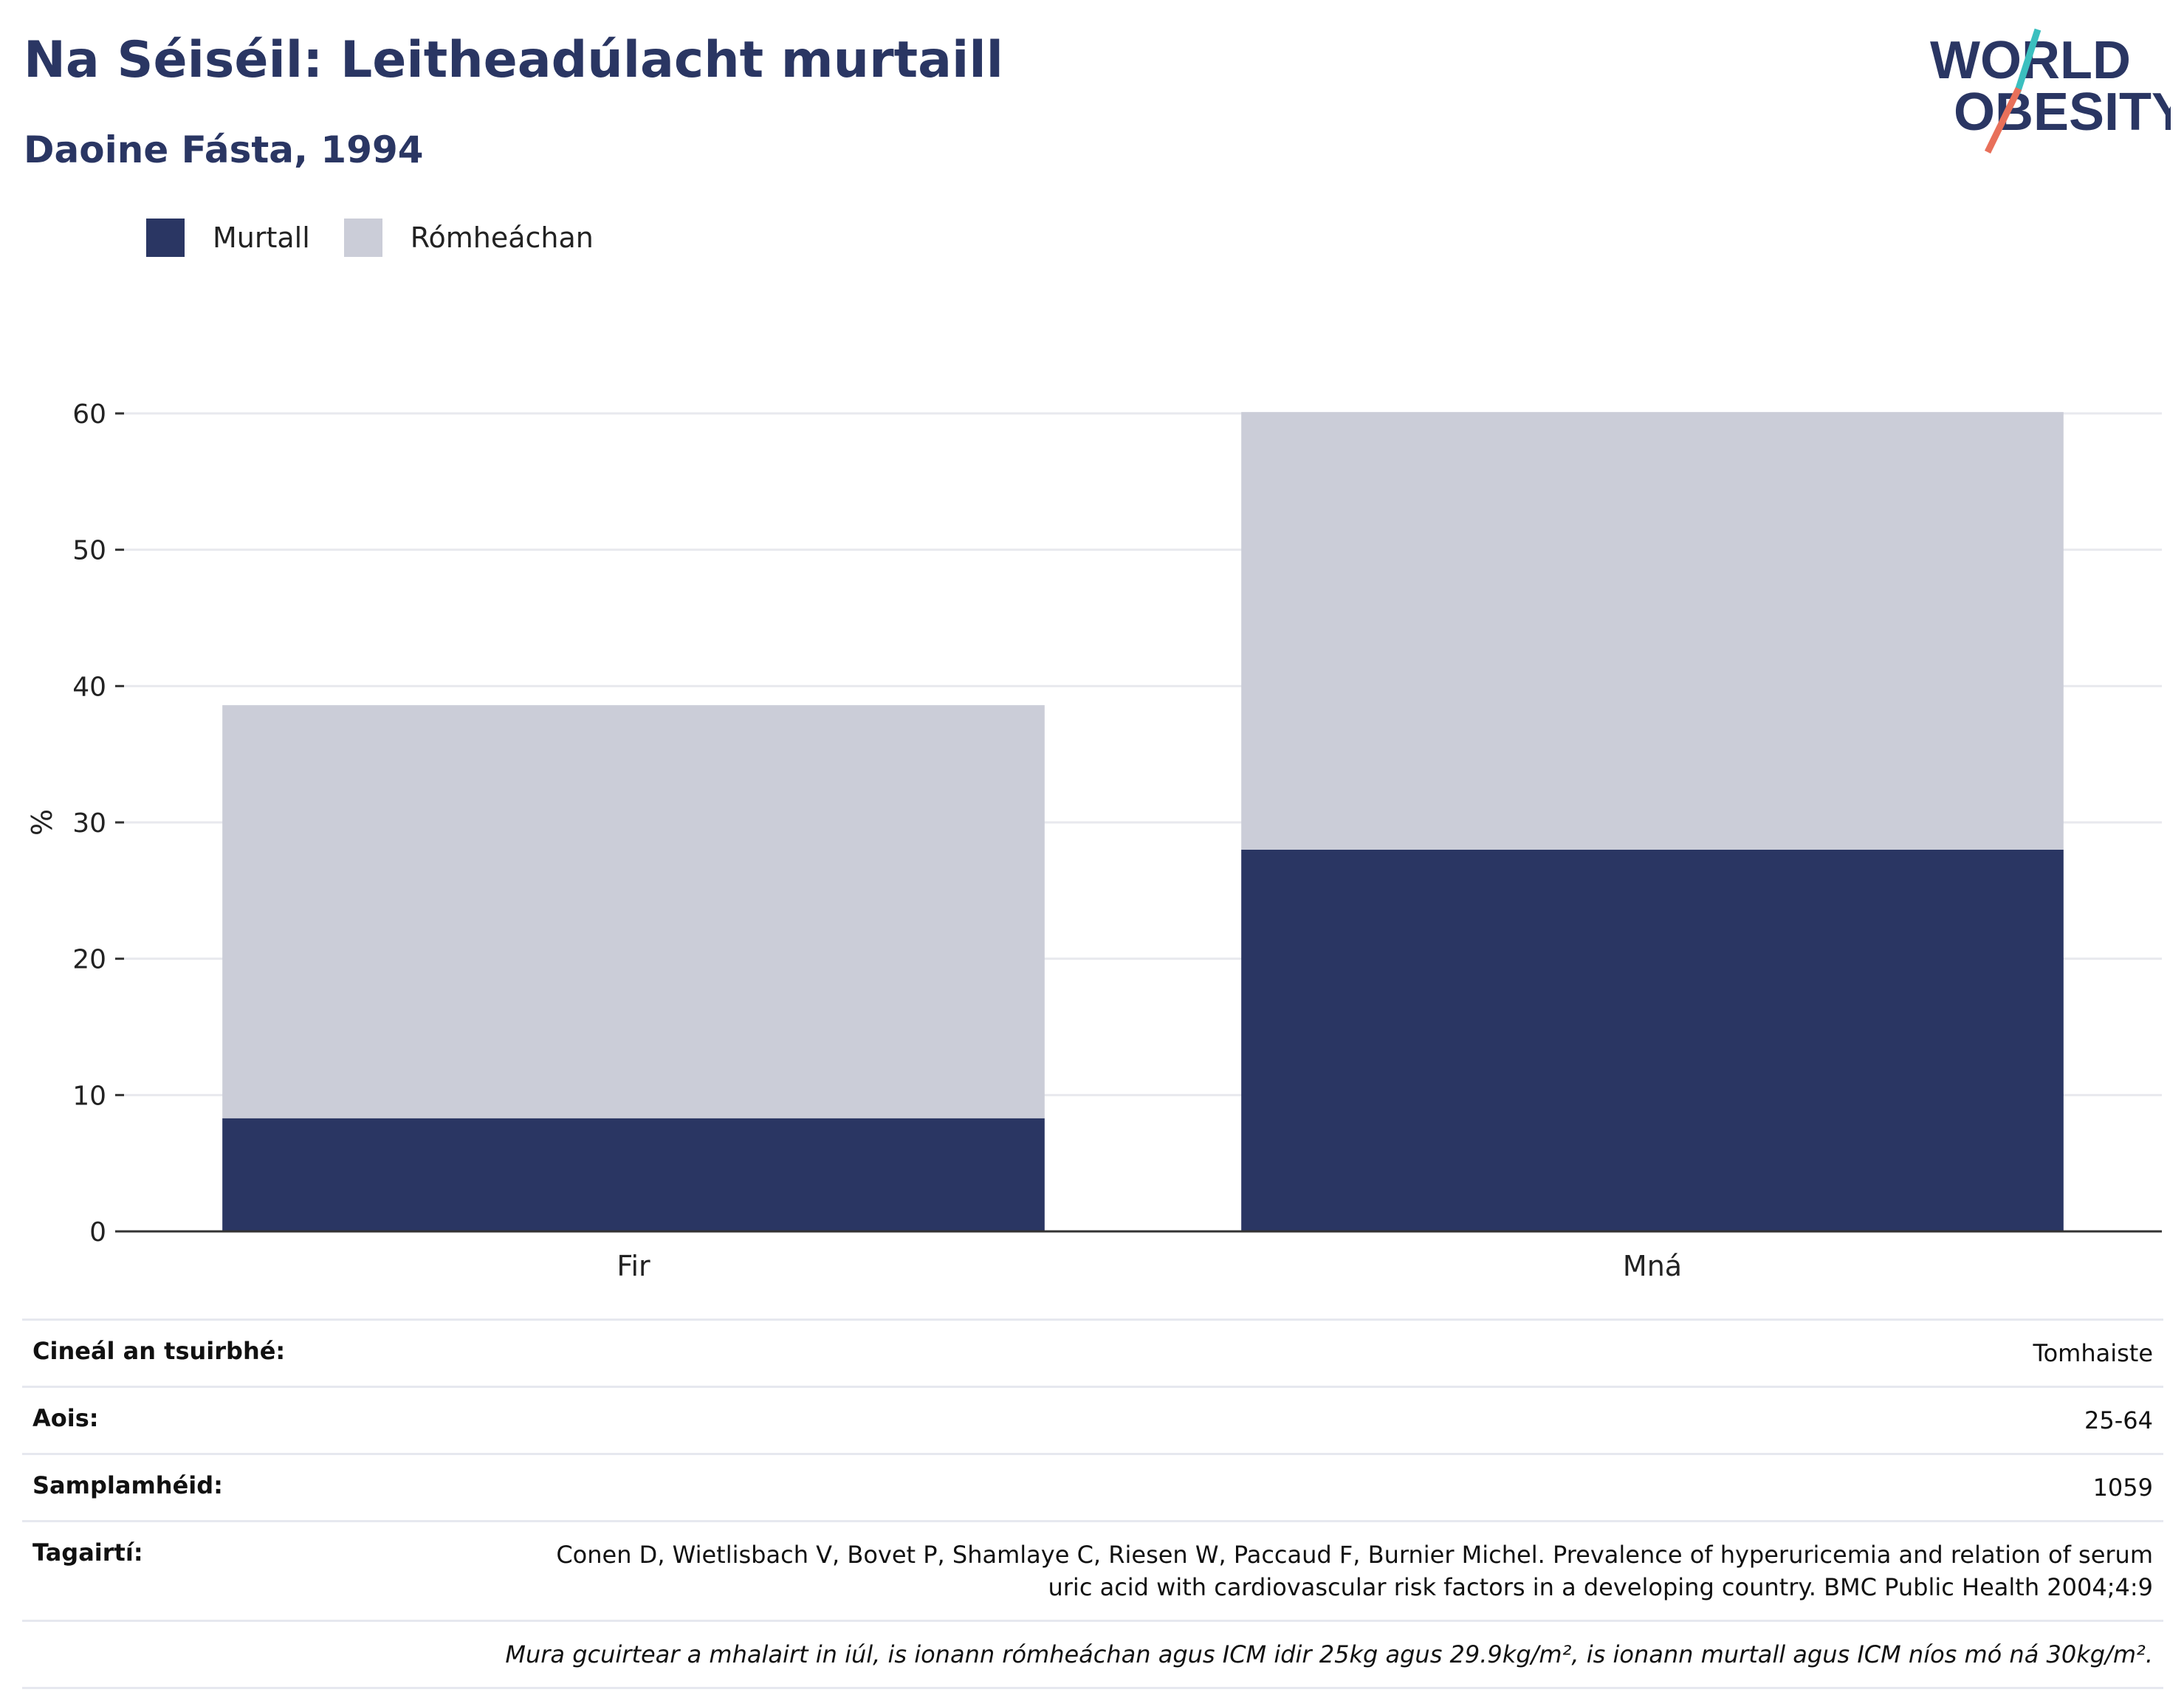 The height and width of the screenshot is (1695, 2184). I want to click on x-tick-label: Mná, so click(1653, 1266).